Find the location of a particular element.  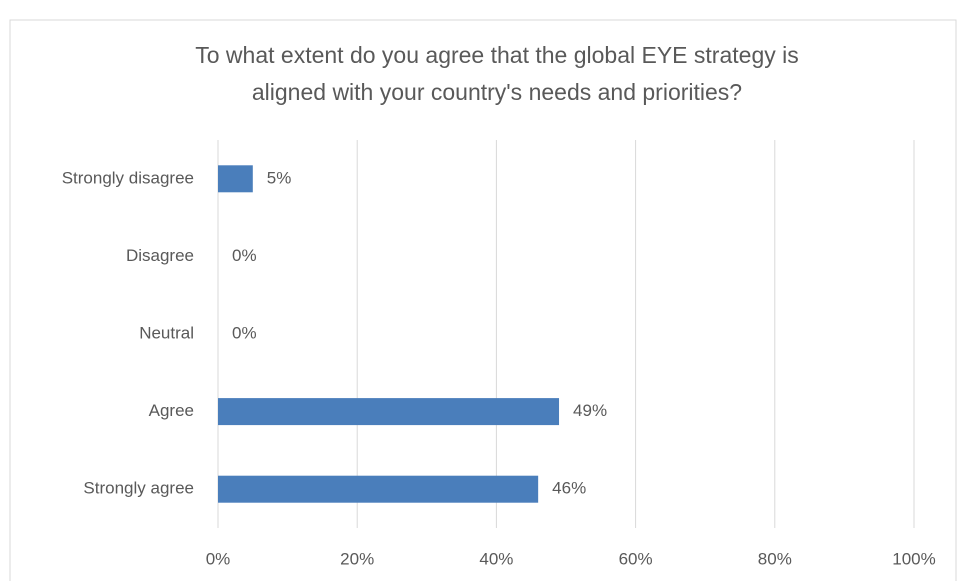

y-tick-label: Agree is located at coordinates (171, 410).